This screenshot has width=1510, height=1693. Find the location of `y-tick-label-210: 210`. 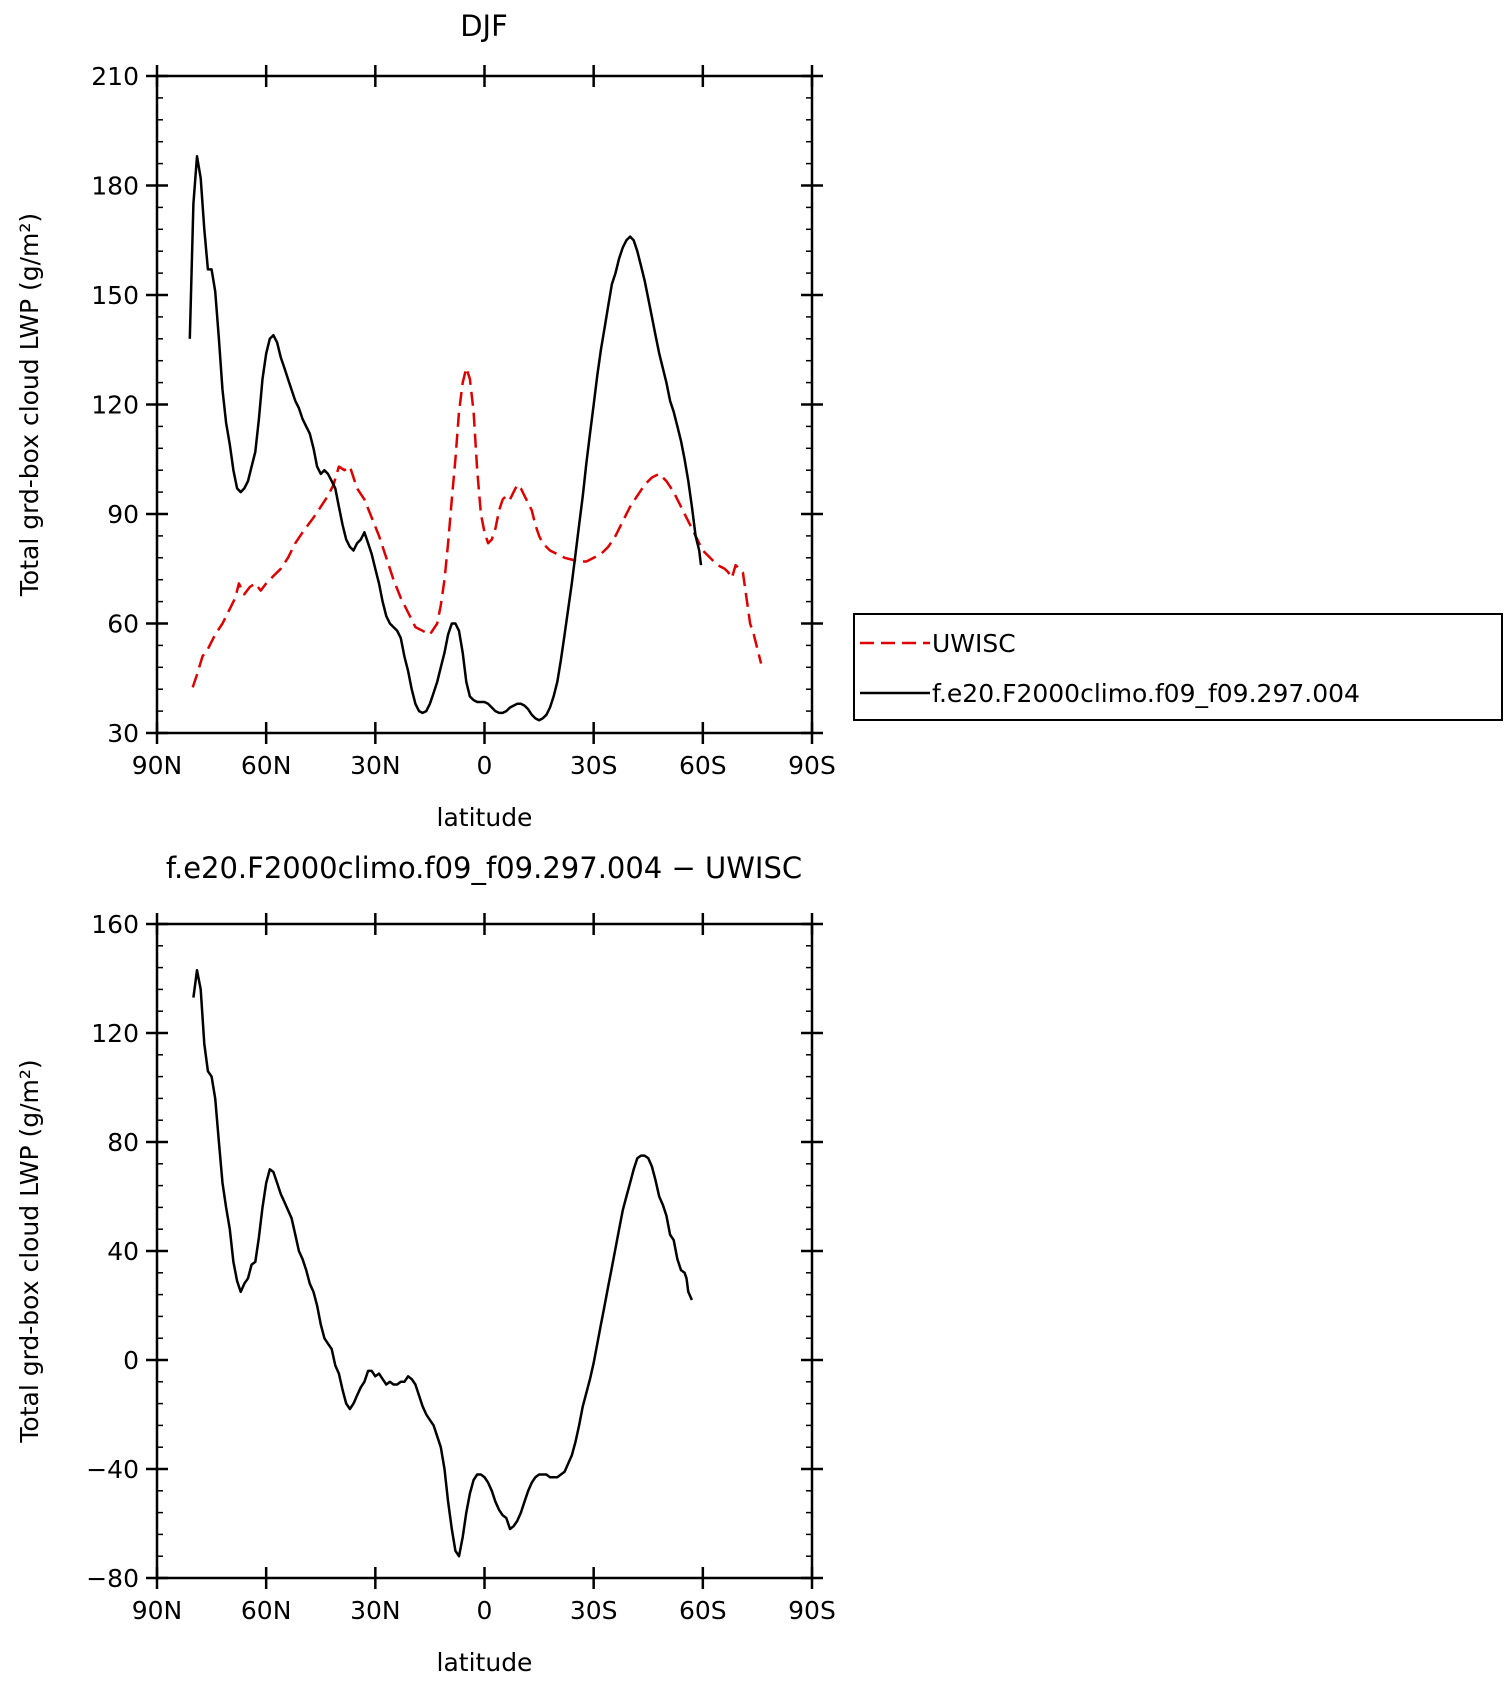

y-tick-label-210: 210 is located at coordinates (115, 76).